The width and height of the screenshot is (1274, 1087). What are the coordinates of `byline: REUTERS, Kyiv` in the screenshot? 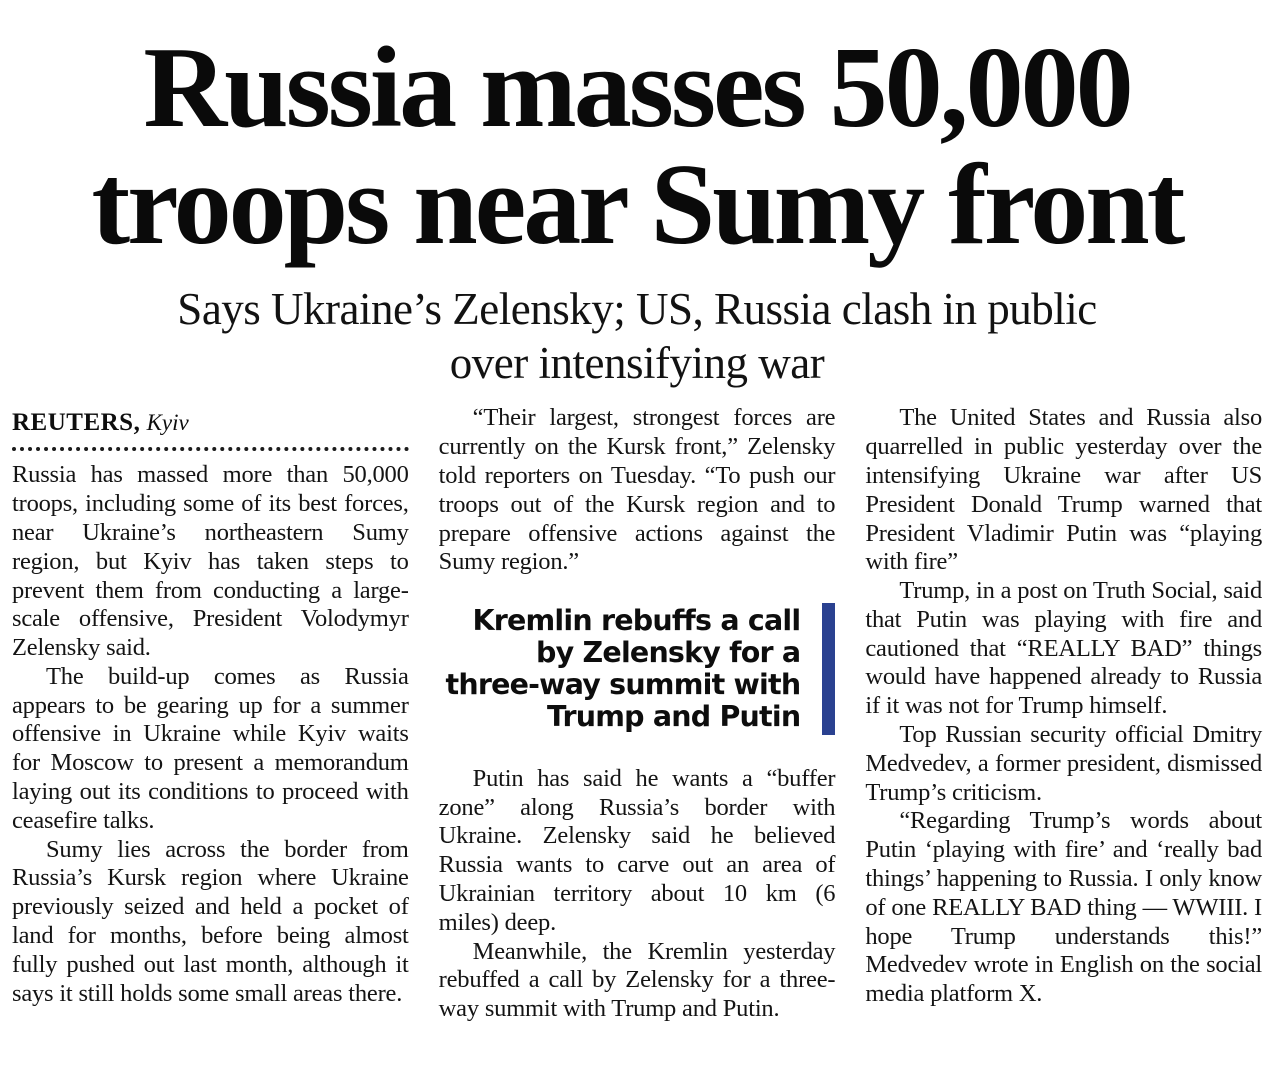 It's located at (210, 421).